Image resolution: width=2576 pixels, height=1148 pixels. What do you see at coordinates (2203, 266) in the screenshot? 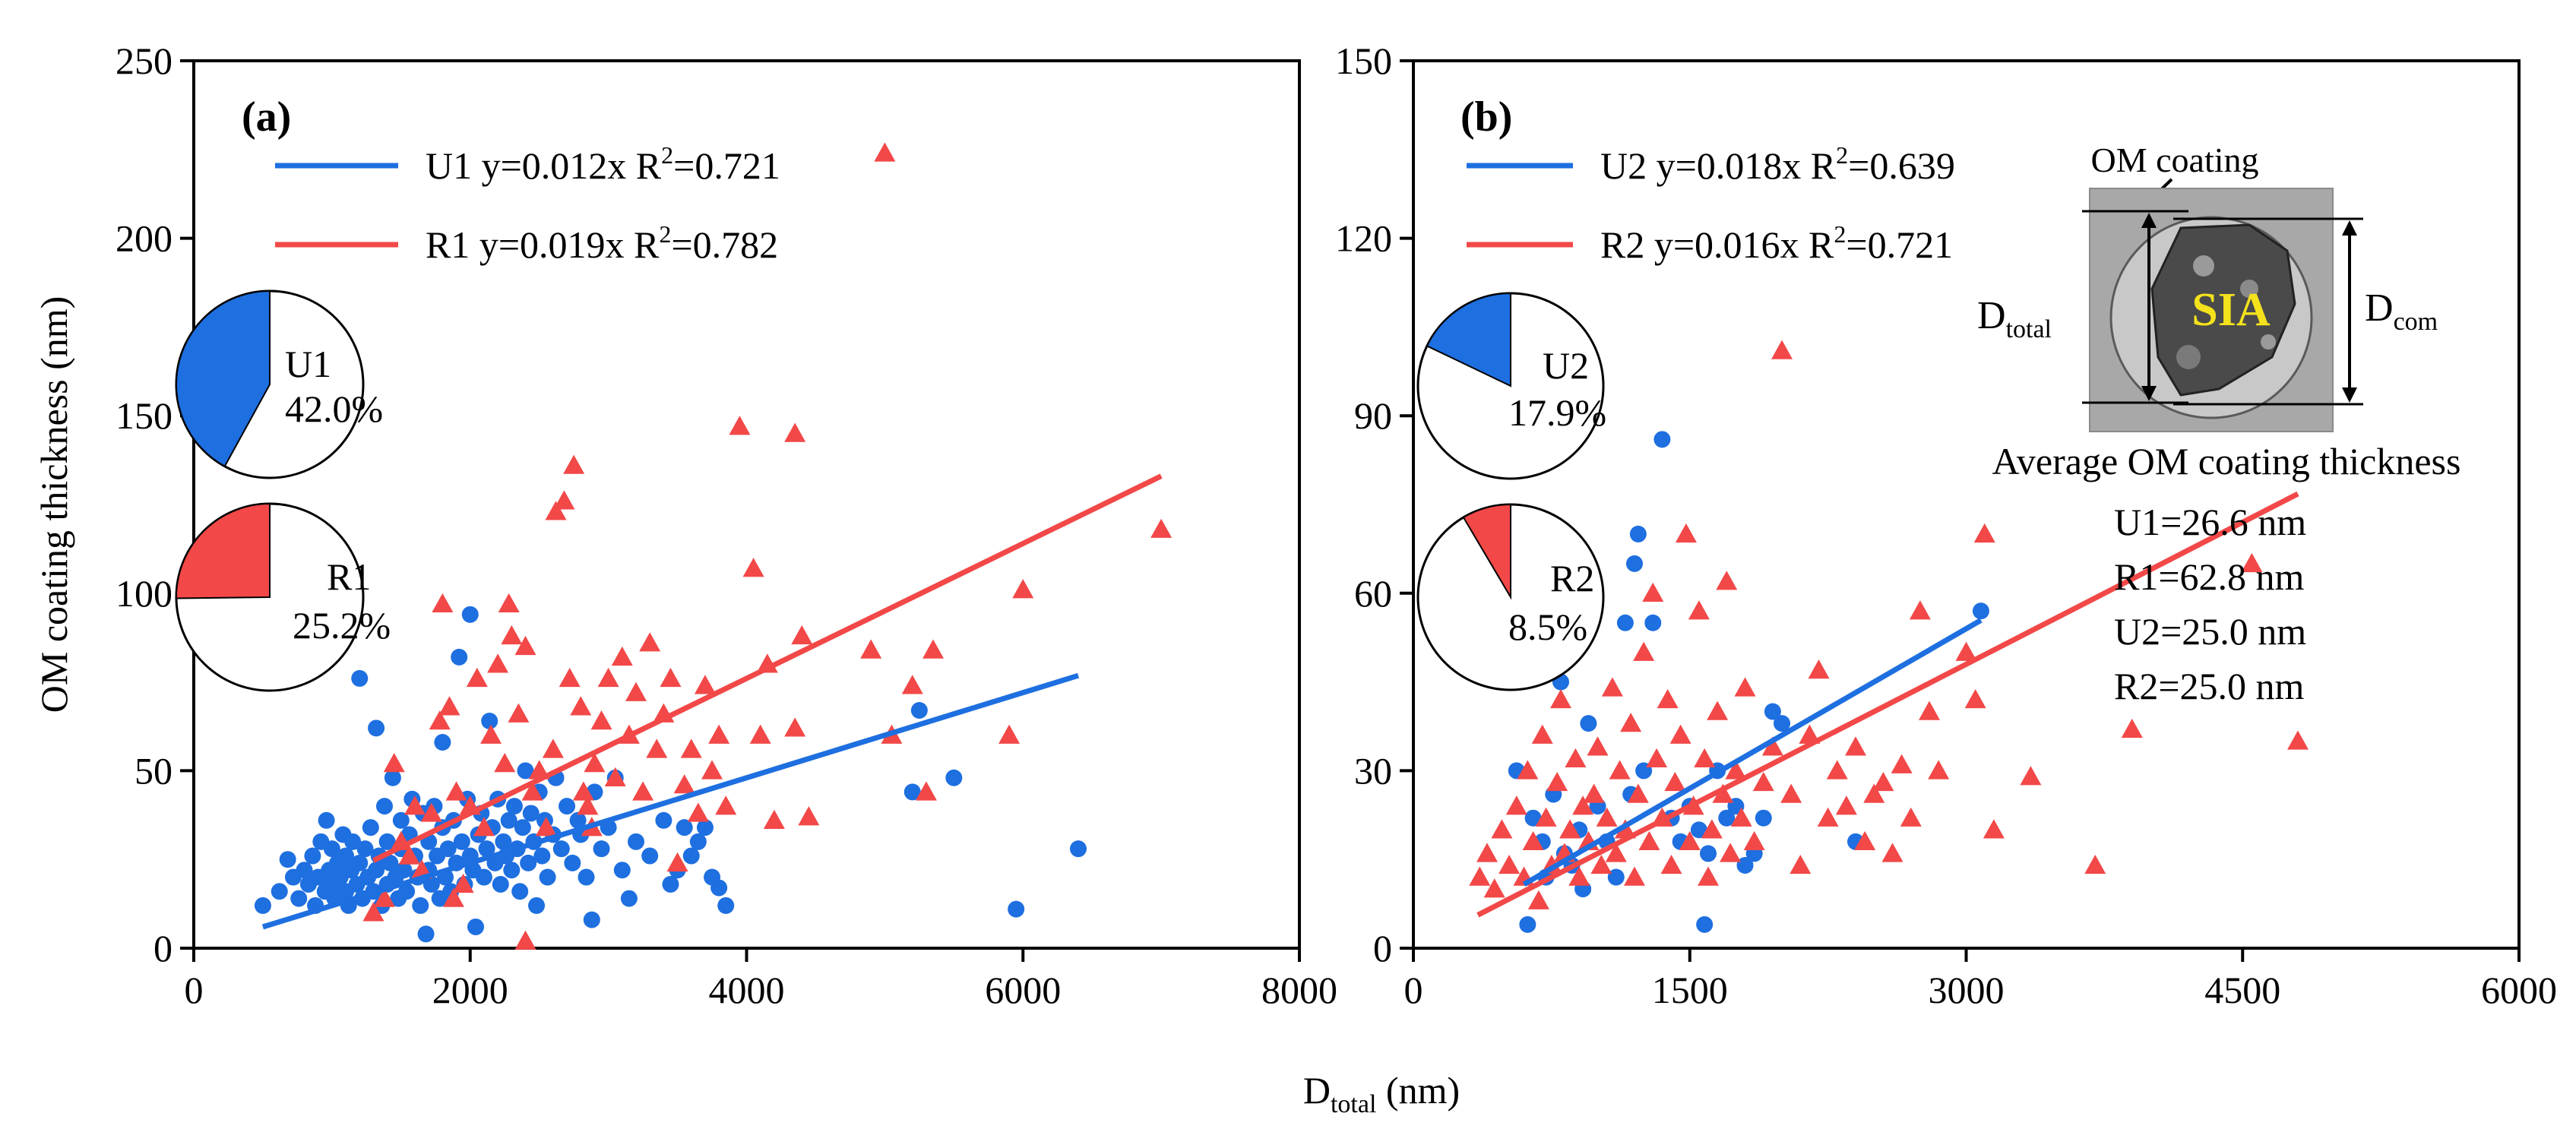
I see `core-texture` at bounding box center [2203, 266].